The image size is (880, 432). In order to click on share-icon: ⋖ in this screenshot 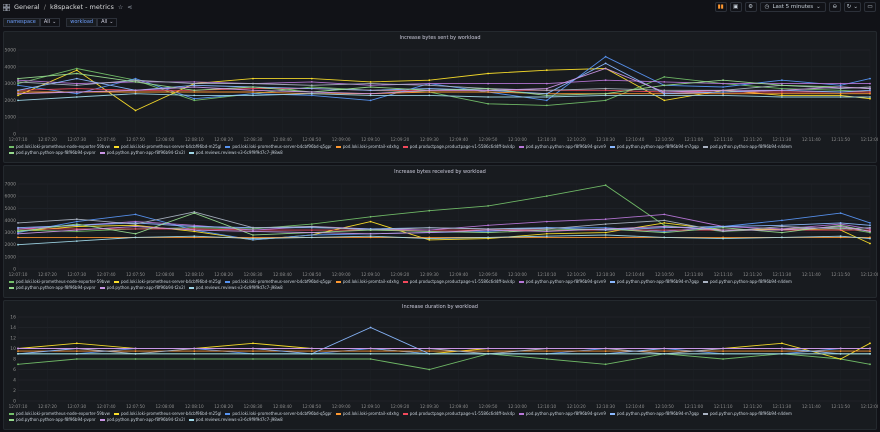, I will do `click(130, 7)`.